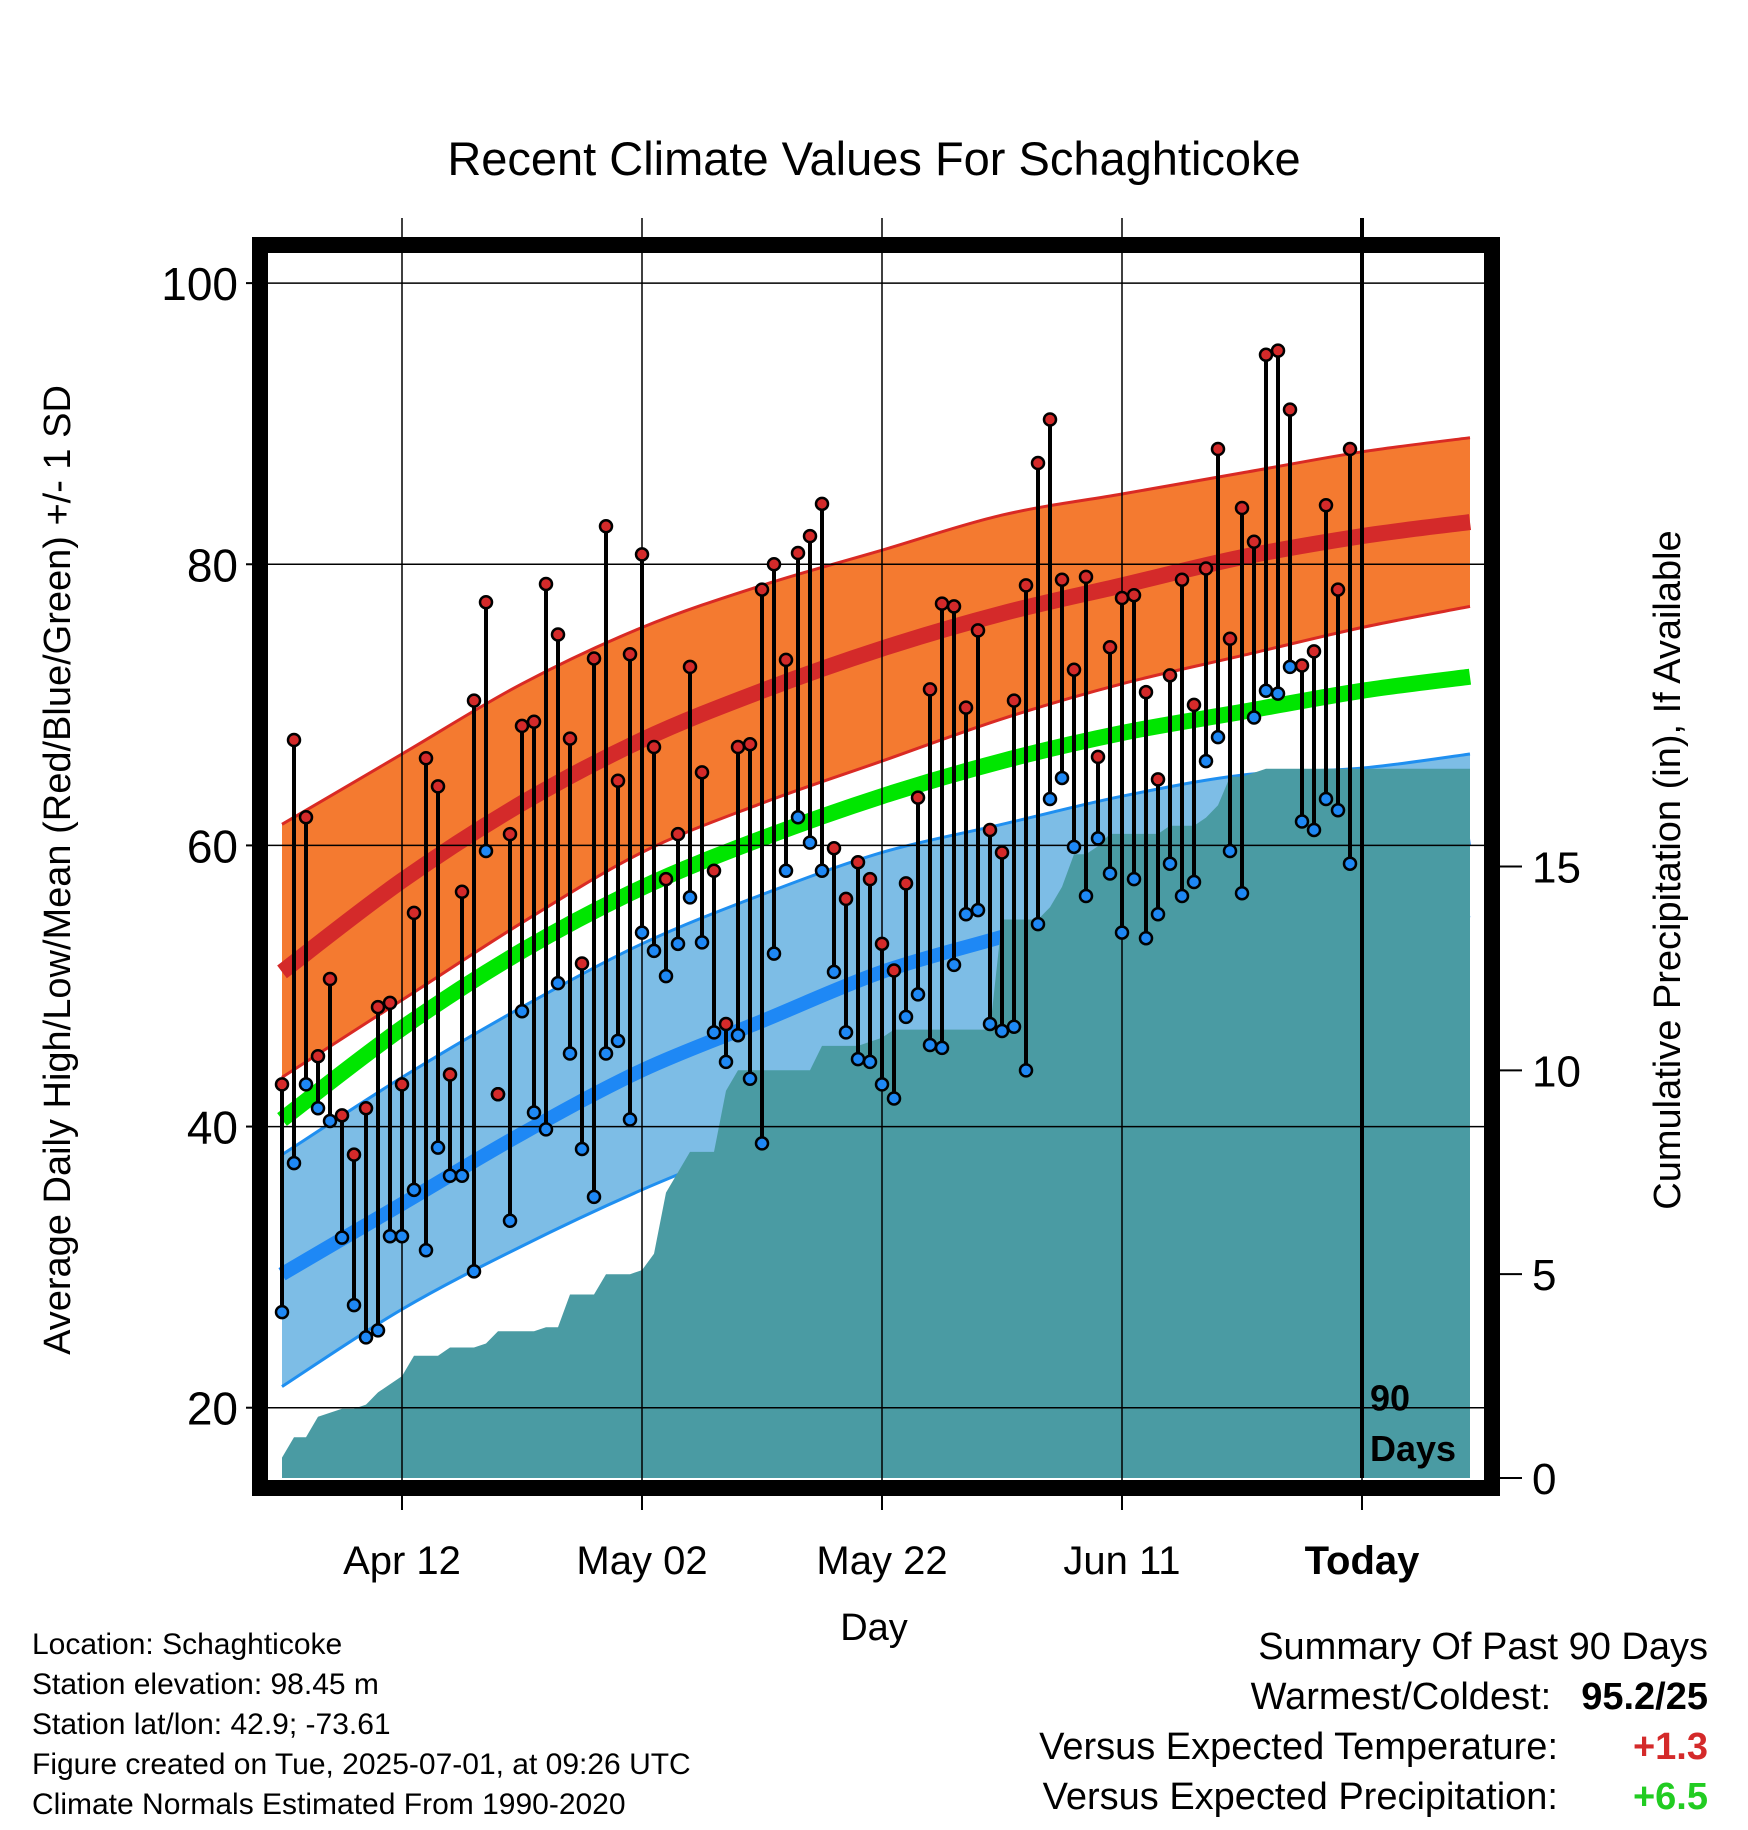 This screenshot has height=1830, width=1748. Describe the element at coordinates (187, 1644) in the screenshot. I see `location-text: Location: Schaghticoke` at that location.